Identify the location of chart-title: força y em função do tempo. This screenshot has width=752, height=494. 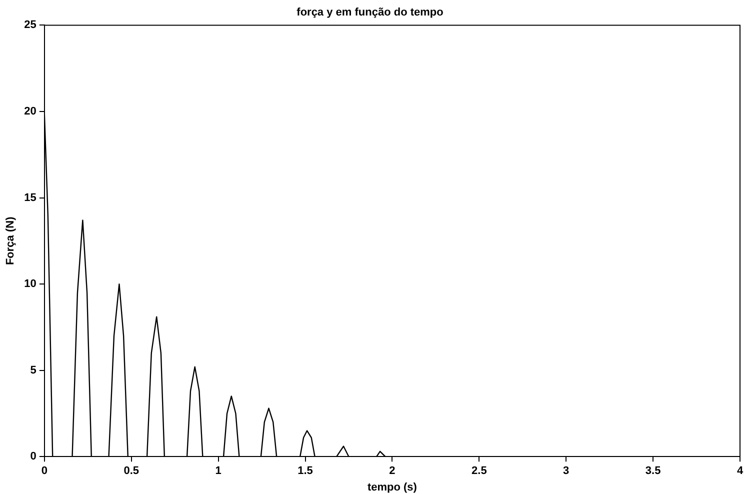
(370, 12).